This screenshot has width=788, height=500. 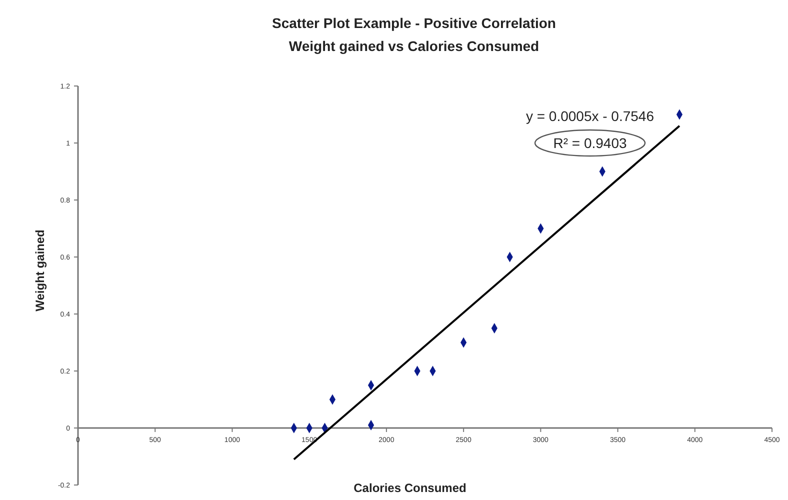 I want to click on y-axis-title: Weight gained, so click(x=40, y=271).